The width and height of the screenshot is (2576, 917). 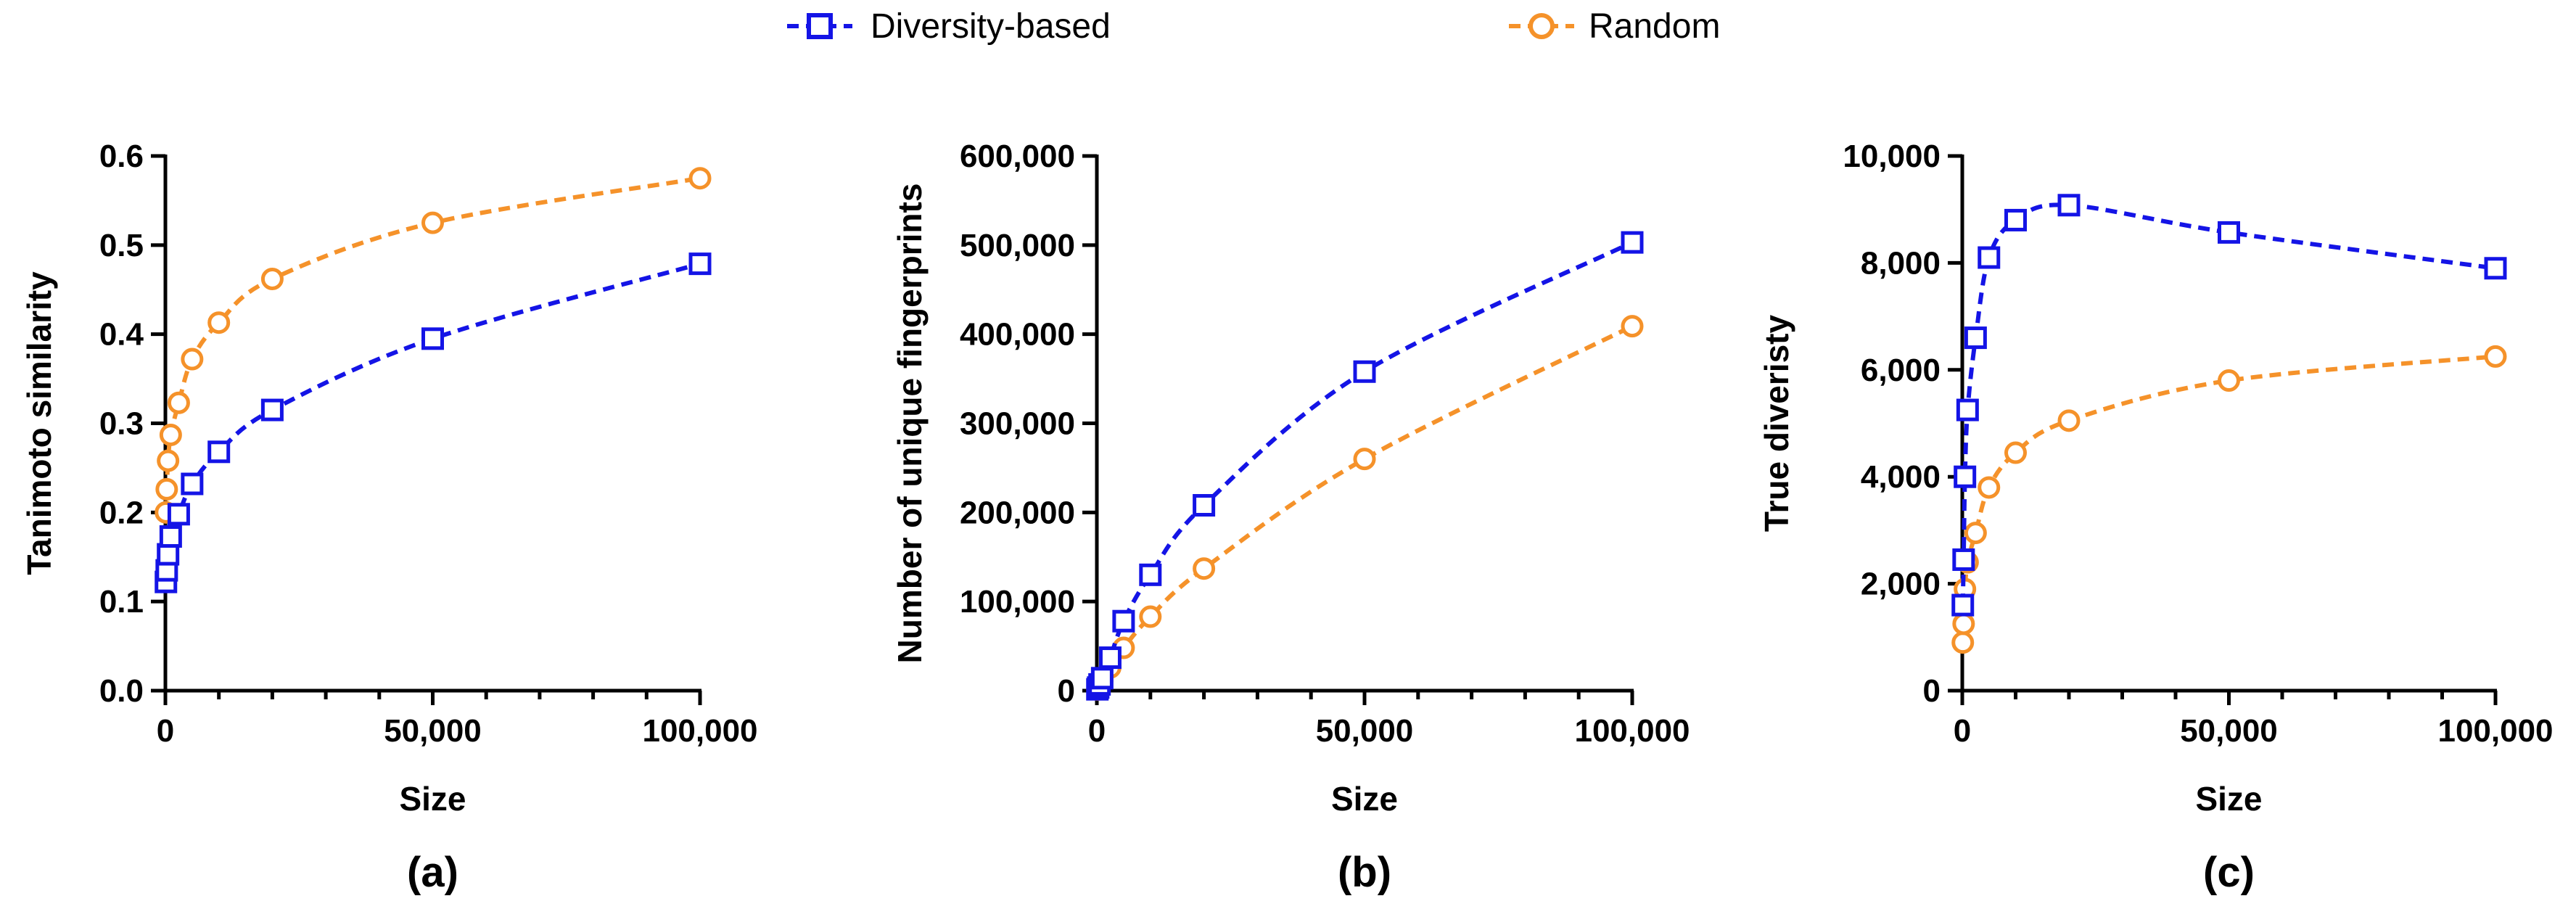 I want to click on legend-item-diversity: Diversity-based, so click(x=949, y=26).